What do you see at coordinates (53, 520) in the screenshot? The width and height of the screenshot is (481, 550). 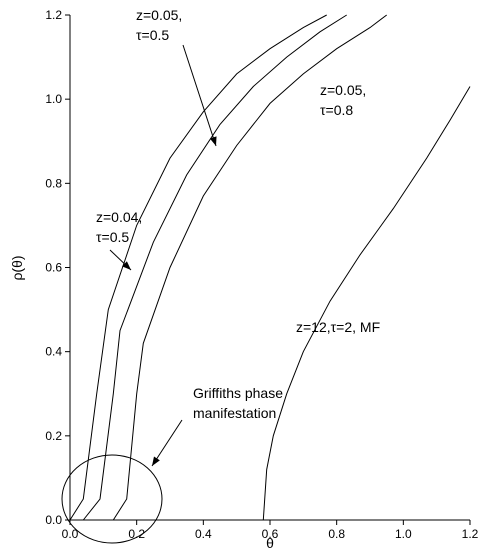 I see `y-tick-label: 0.0` at bounding box center [53, 520].